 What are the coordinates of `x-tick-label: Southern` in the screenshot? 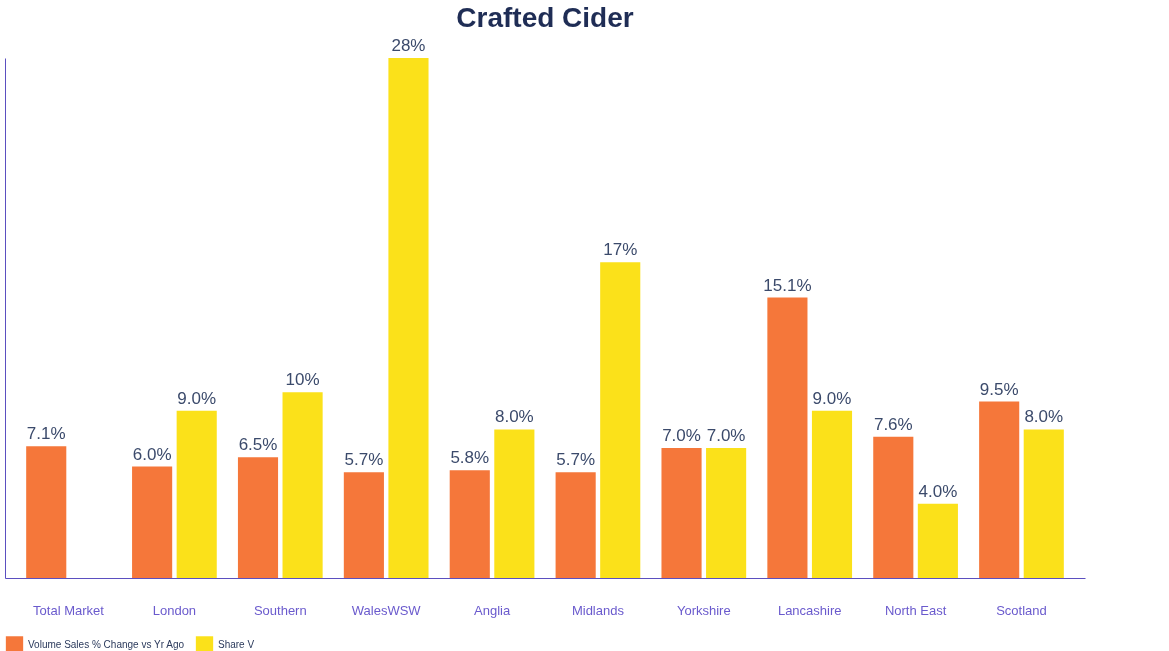 It's located at (280, 610).